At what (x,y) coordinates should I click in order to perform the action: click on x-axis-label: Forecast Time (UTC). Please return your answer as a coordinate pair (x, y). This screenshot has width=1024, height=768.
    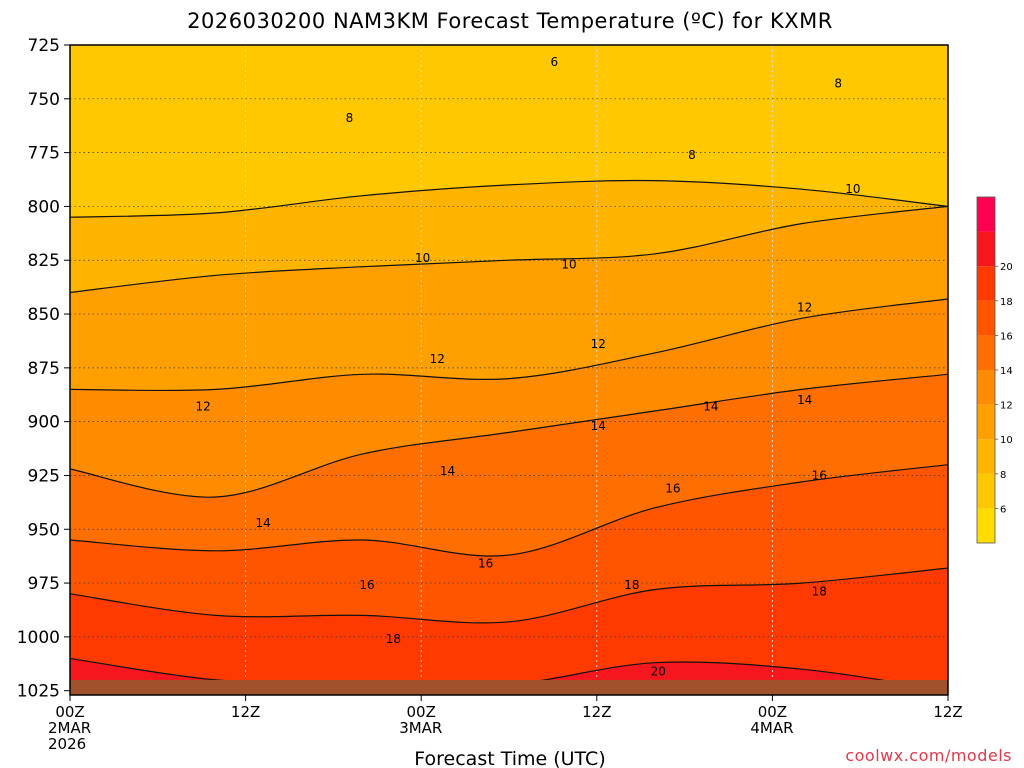
    Looking at the image, I should click on (509, 758).